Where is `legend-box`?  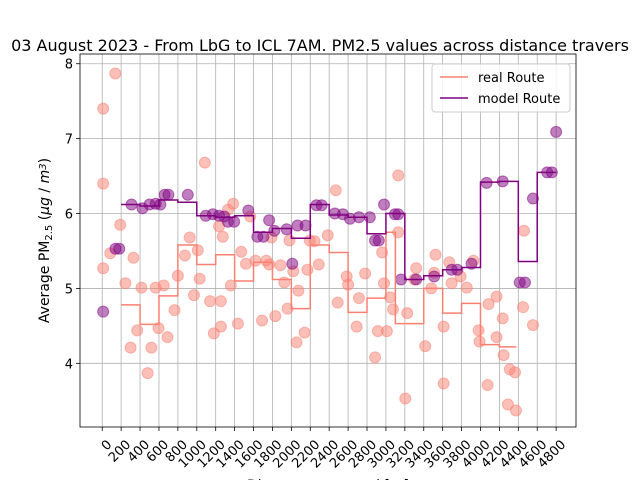 legend-box is located at coordinates (501, 88).